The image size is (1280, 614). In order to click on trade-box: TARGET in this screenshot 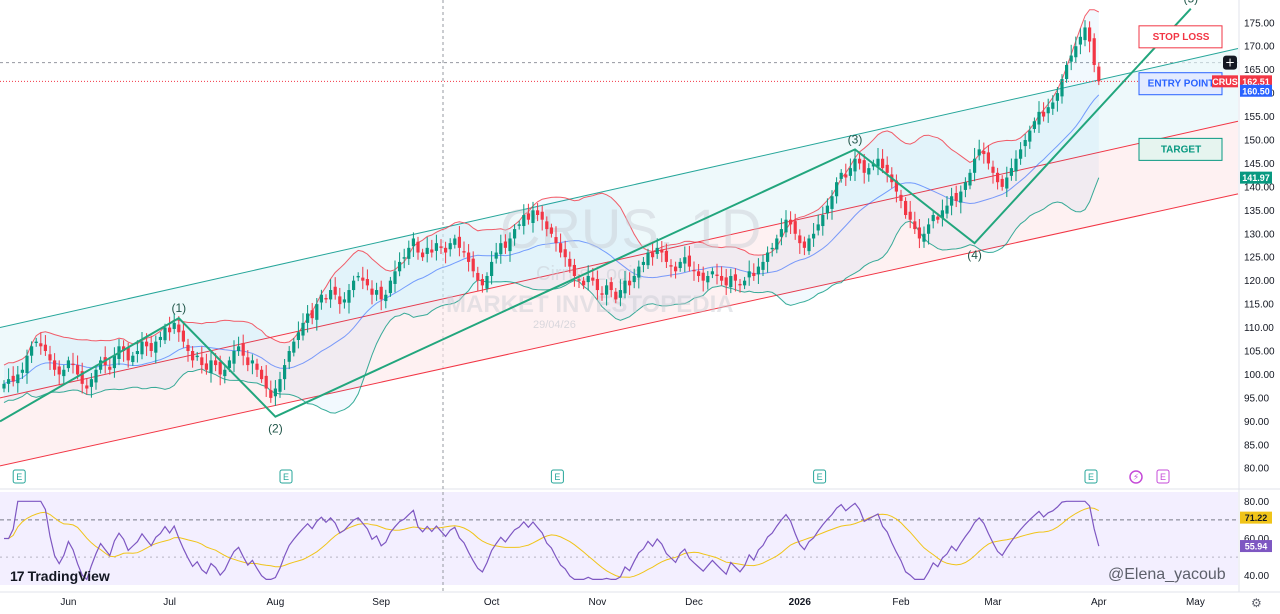, I will do `click(1180, 149)`.